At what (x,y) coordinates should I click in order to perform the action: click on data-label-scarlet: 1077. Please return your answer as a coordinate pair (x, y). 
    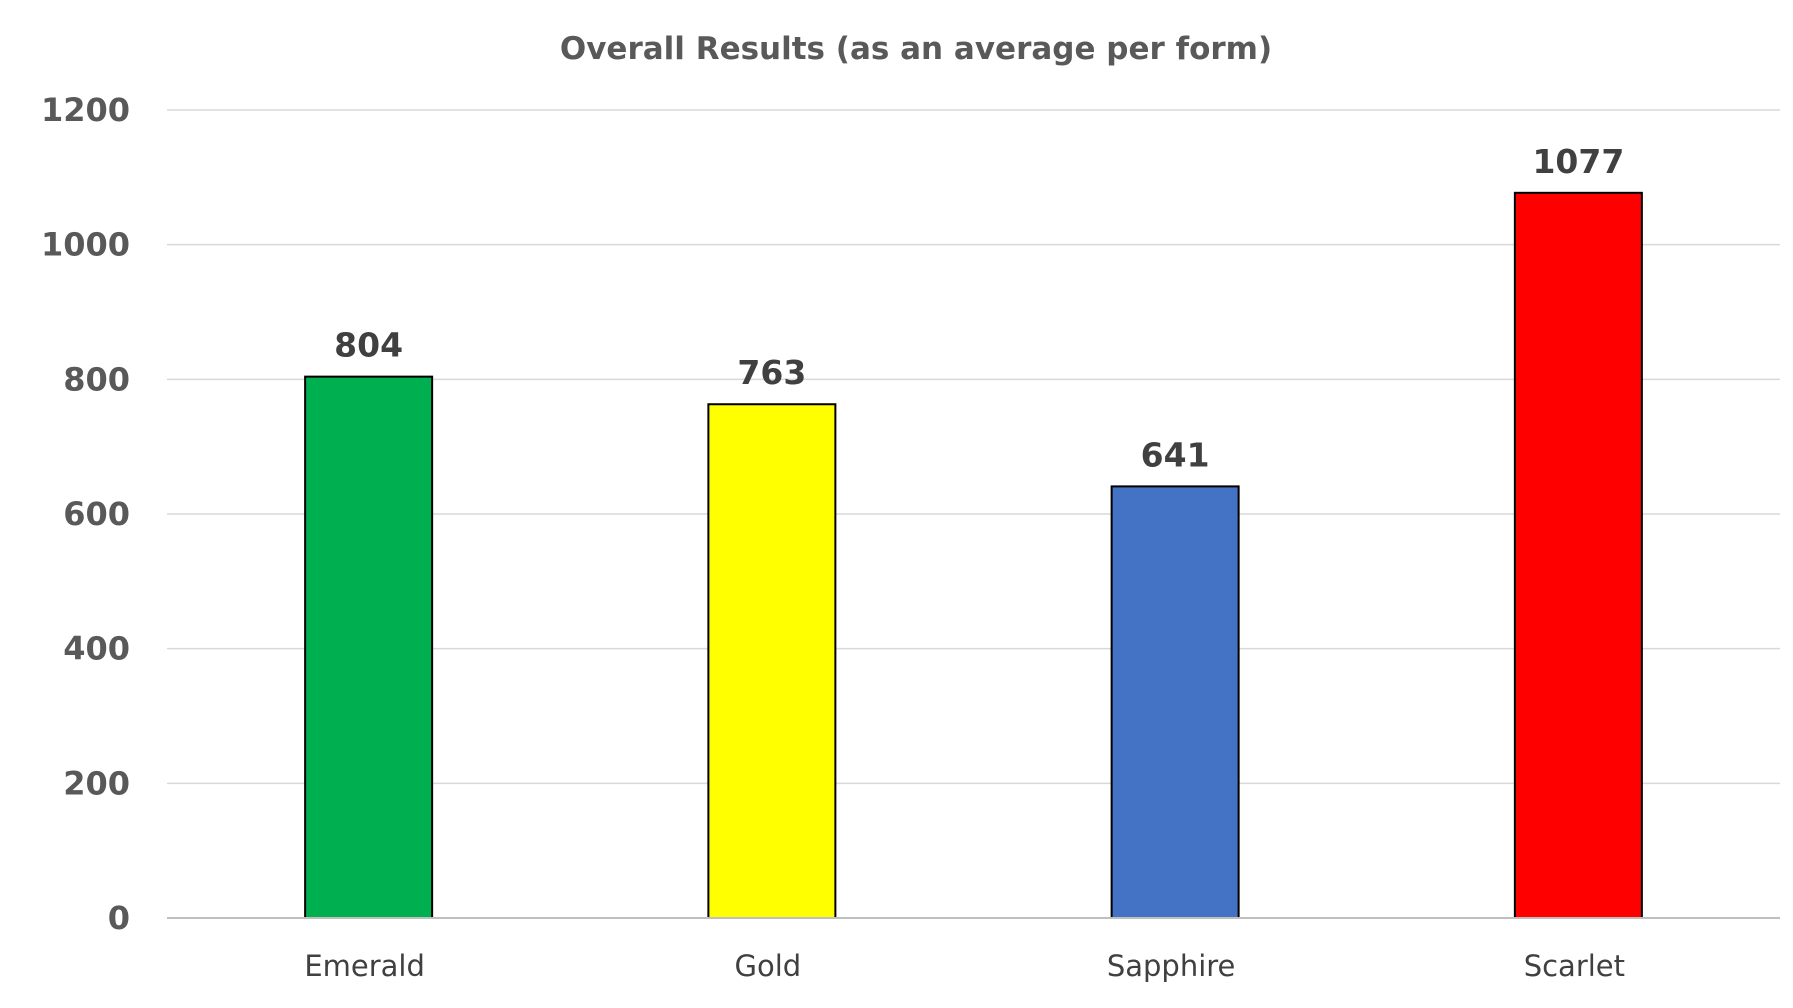
    Looking at the image, I should click on (1578, 161).